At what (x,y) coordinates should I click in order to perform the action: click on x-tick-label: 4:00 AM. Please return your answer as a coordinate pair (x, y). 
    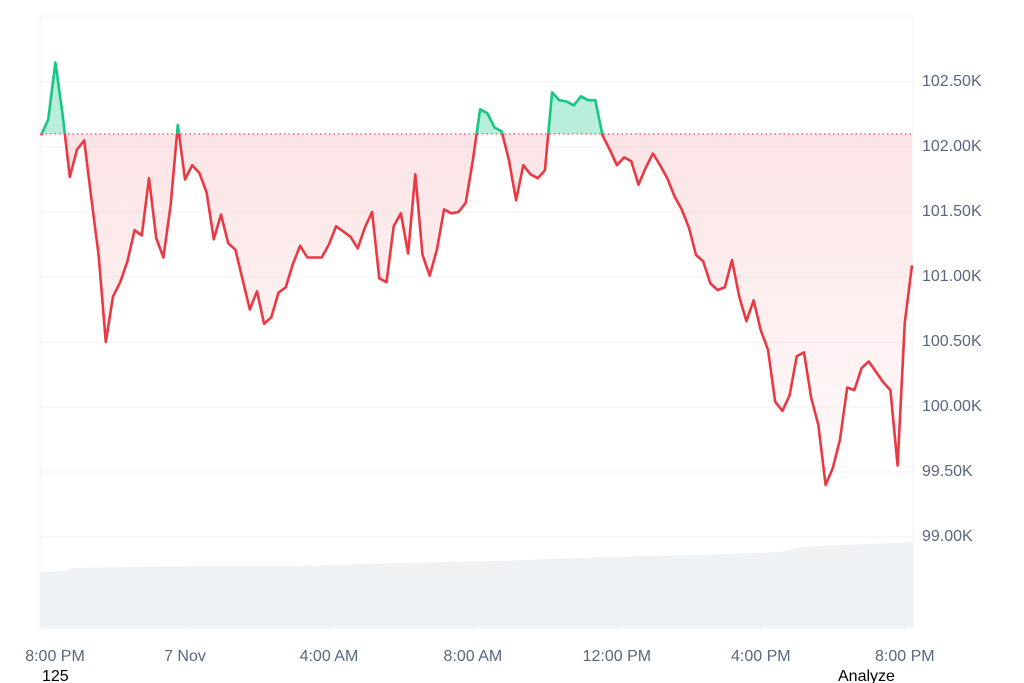
    Looking at the image, I should click on (329, 656).